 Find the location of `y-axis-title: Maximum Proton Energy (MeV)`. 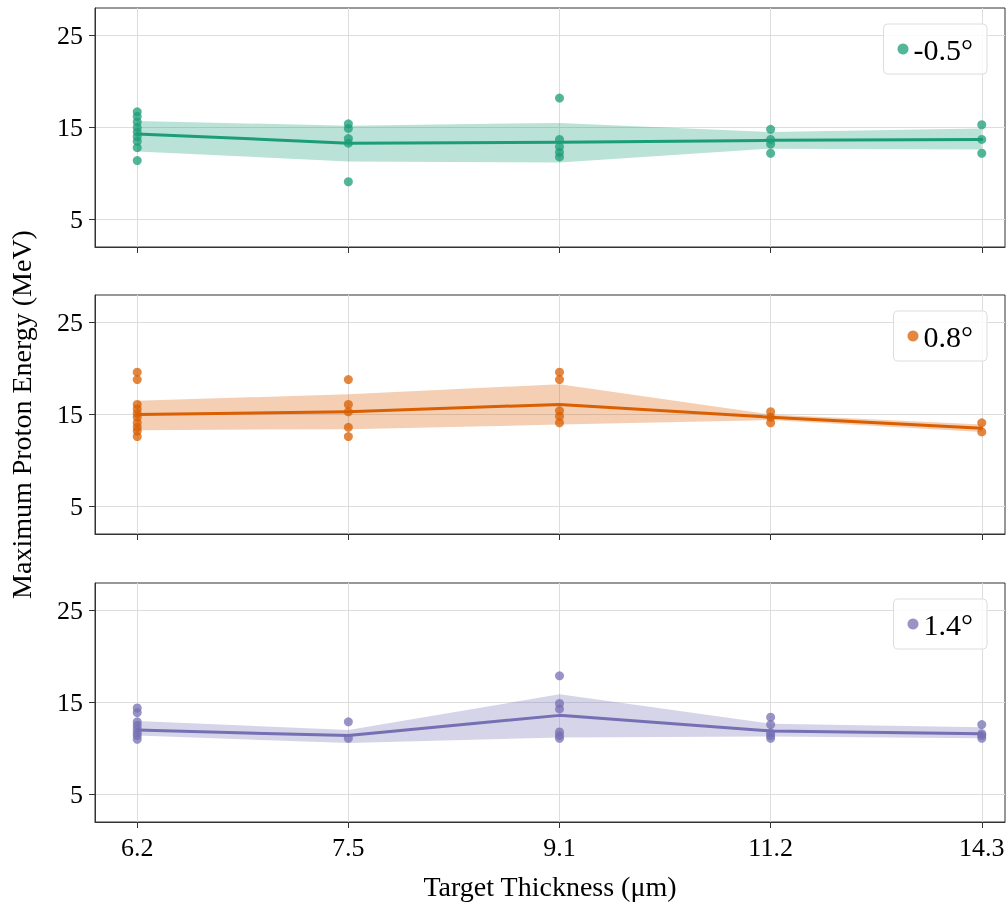

y-axis-title: Maximum Proton Energy (MeV) is located at coordinates (21, 414).